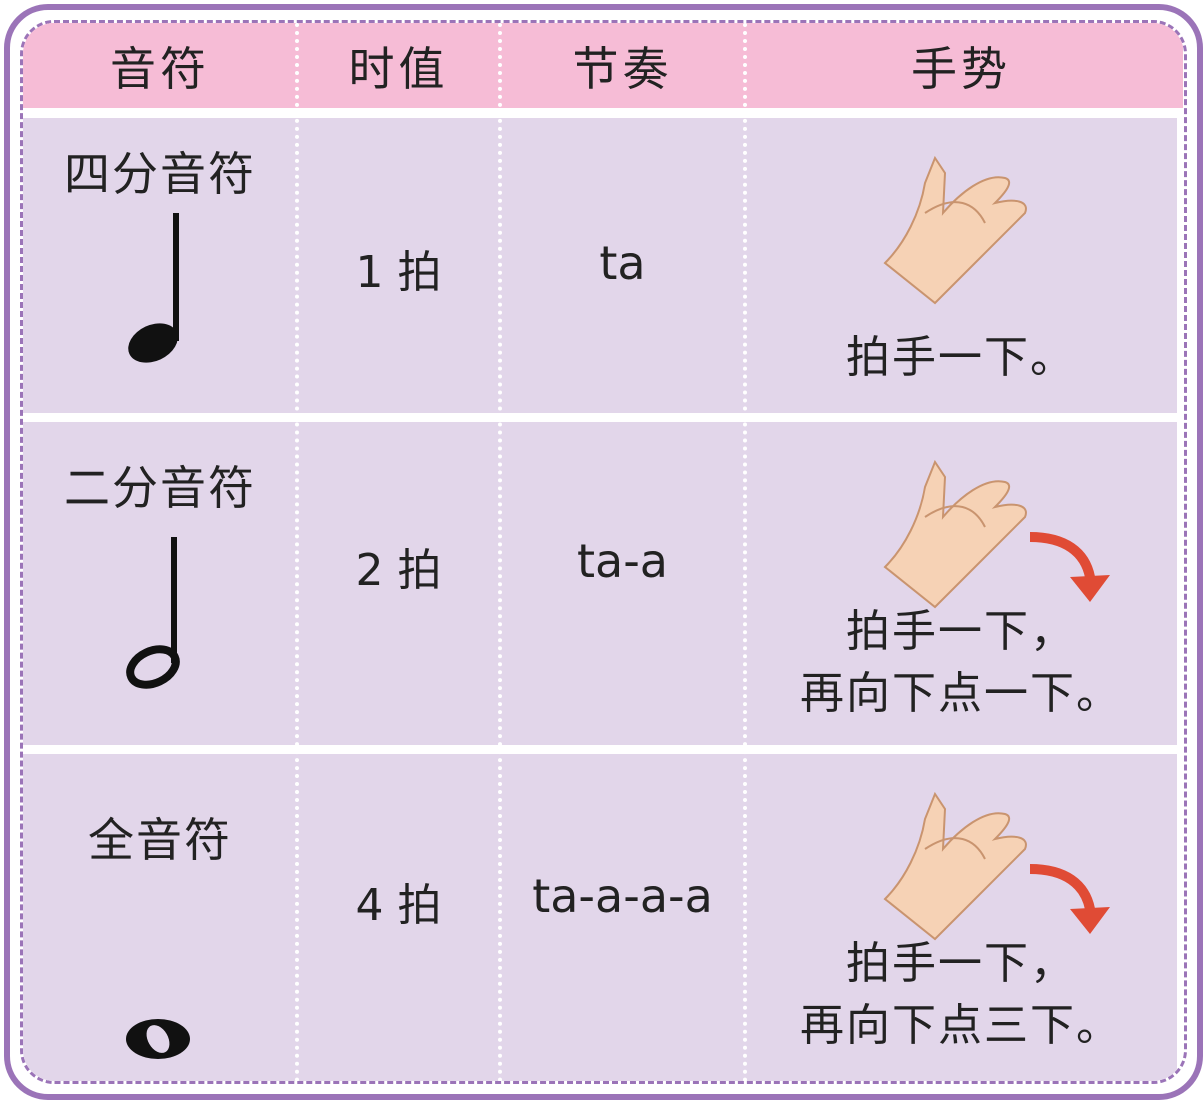  Describe the element at coordinates (622, 65) in the screenshot. I see `header-cell: 节奏` at that location.